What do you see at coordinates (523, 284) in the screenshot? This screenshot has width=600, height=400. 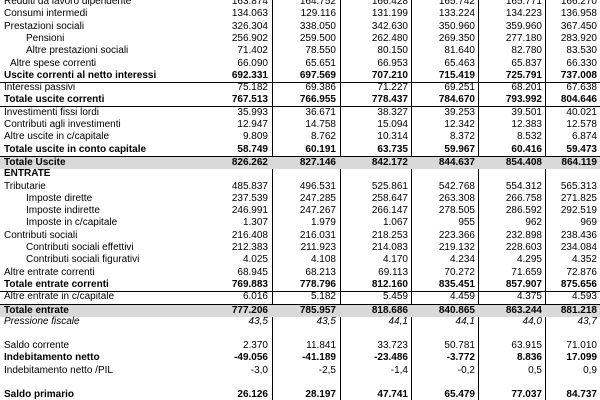 I see `cell-value: 857.907` at bounding box center [523, 284].